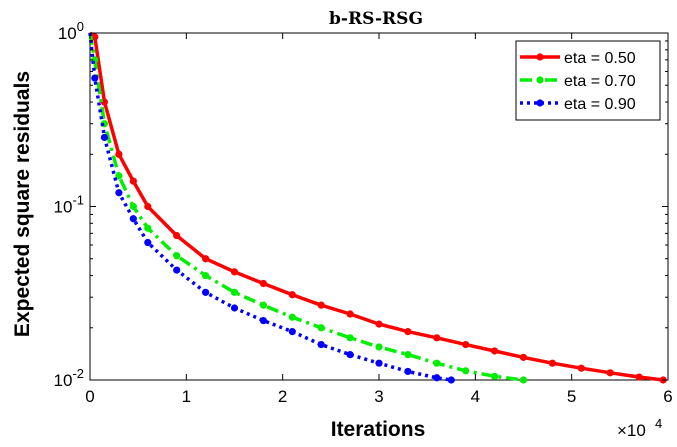 The height and width of the screenshot is (447, 677). What do you see at coordinates (600, 81) in the screenshot?
I see `legend-label: eta = 0.70` at bounding box center [600, 81].